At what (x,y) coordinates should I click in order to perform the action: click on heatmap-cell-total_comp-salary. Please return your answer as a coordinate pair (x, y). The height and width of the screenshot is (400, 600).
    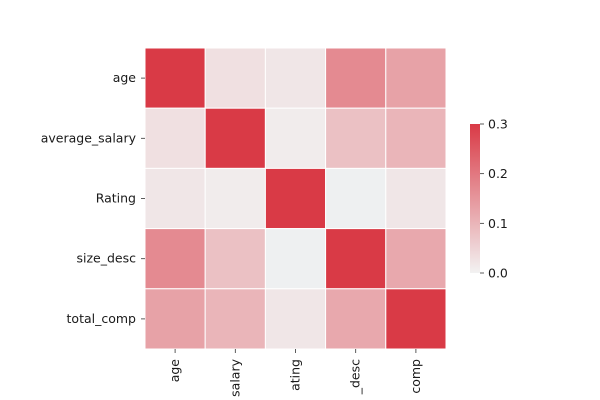
    Looking at the image, I should click on (235, 319).